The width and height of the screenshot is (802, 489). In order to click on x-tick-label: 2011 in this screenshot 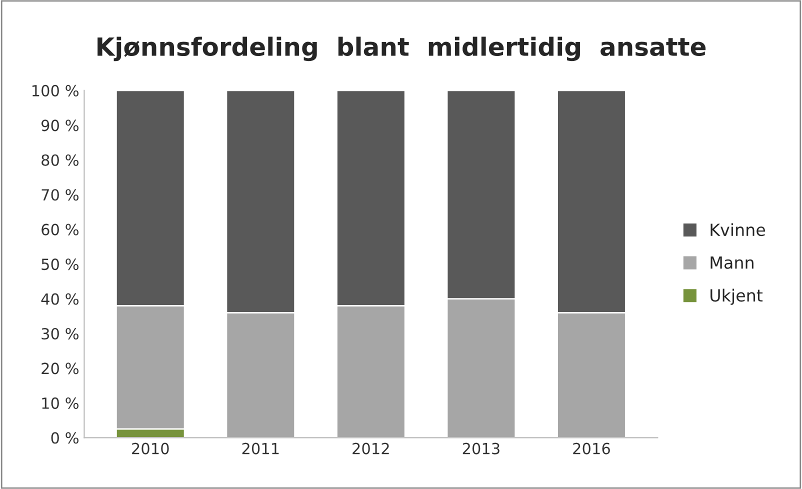, I will do `click(260, 448)`.